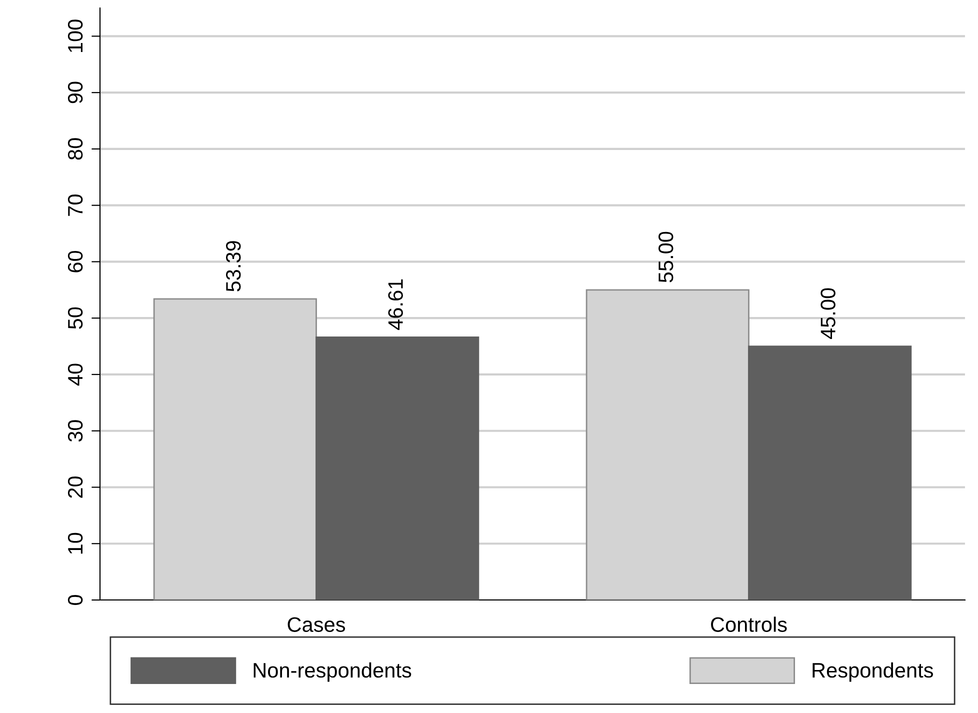 This screenshot has width=978, height=713. What do you see at coordinates (395, 304) in the screenshot?
I see `data-label: 46.61` at bounding box center [395, 304].